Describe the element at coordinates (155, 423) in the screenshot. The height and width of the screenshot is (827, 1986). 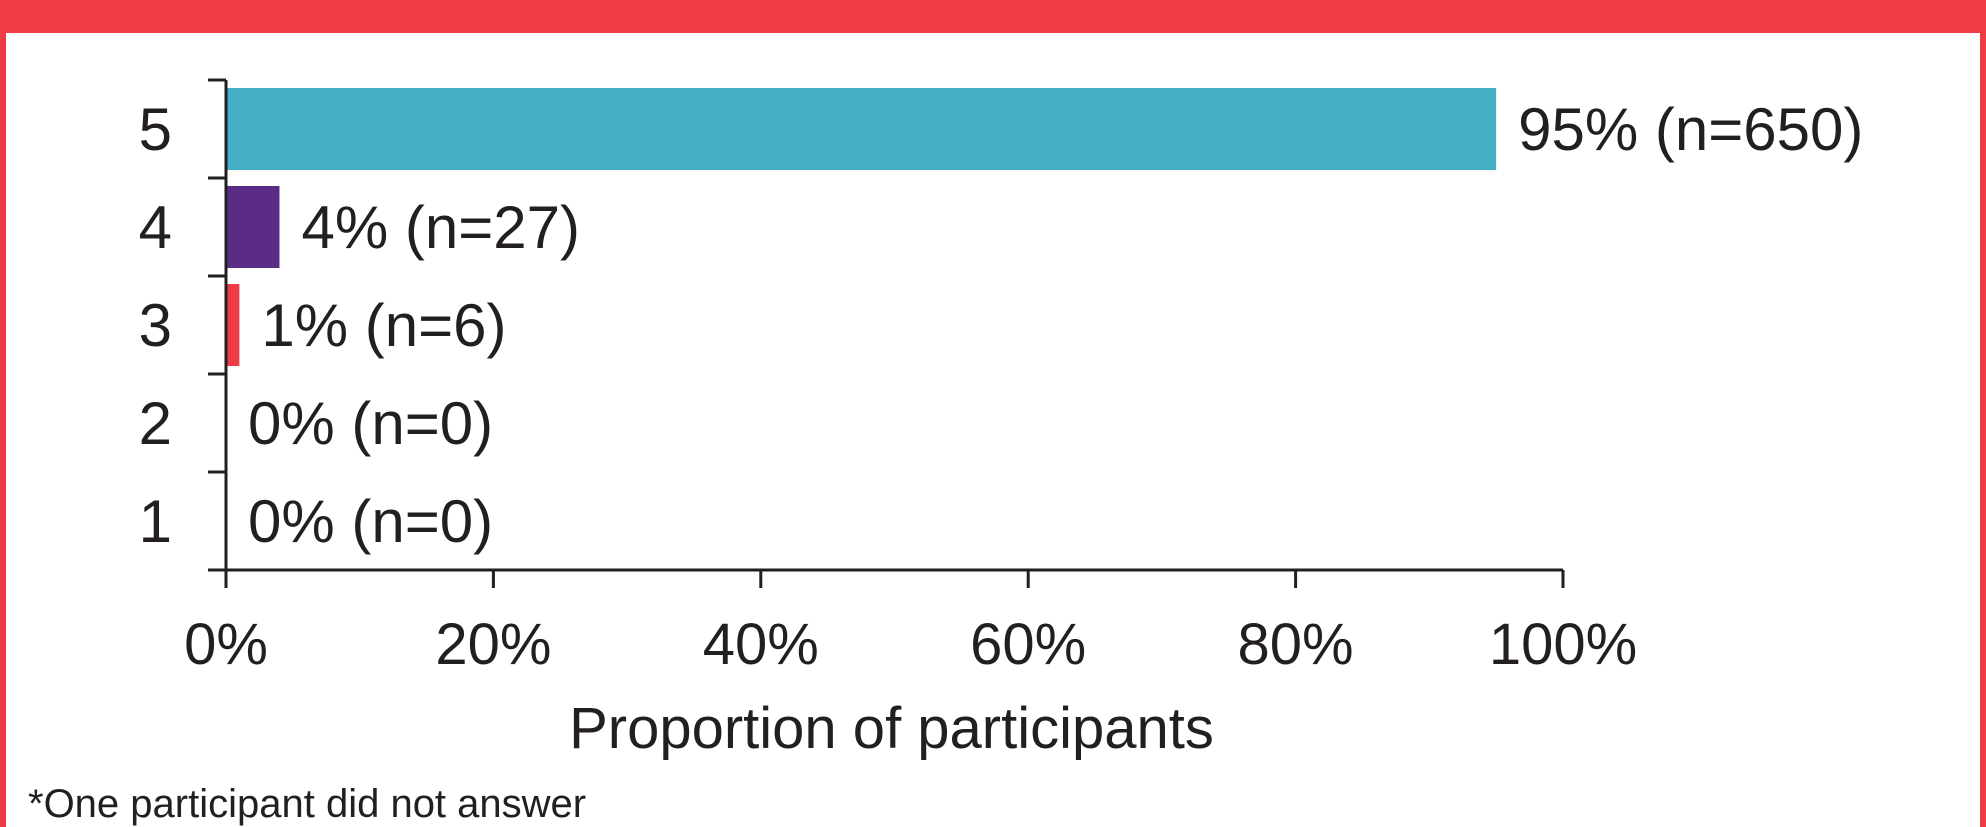
I see `y-tick-label-2: 2` at that location.